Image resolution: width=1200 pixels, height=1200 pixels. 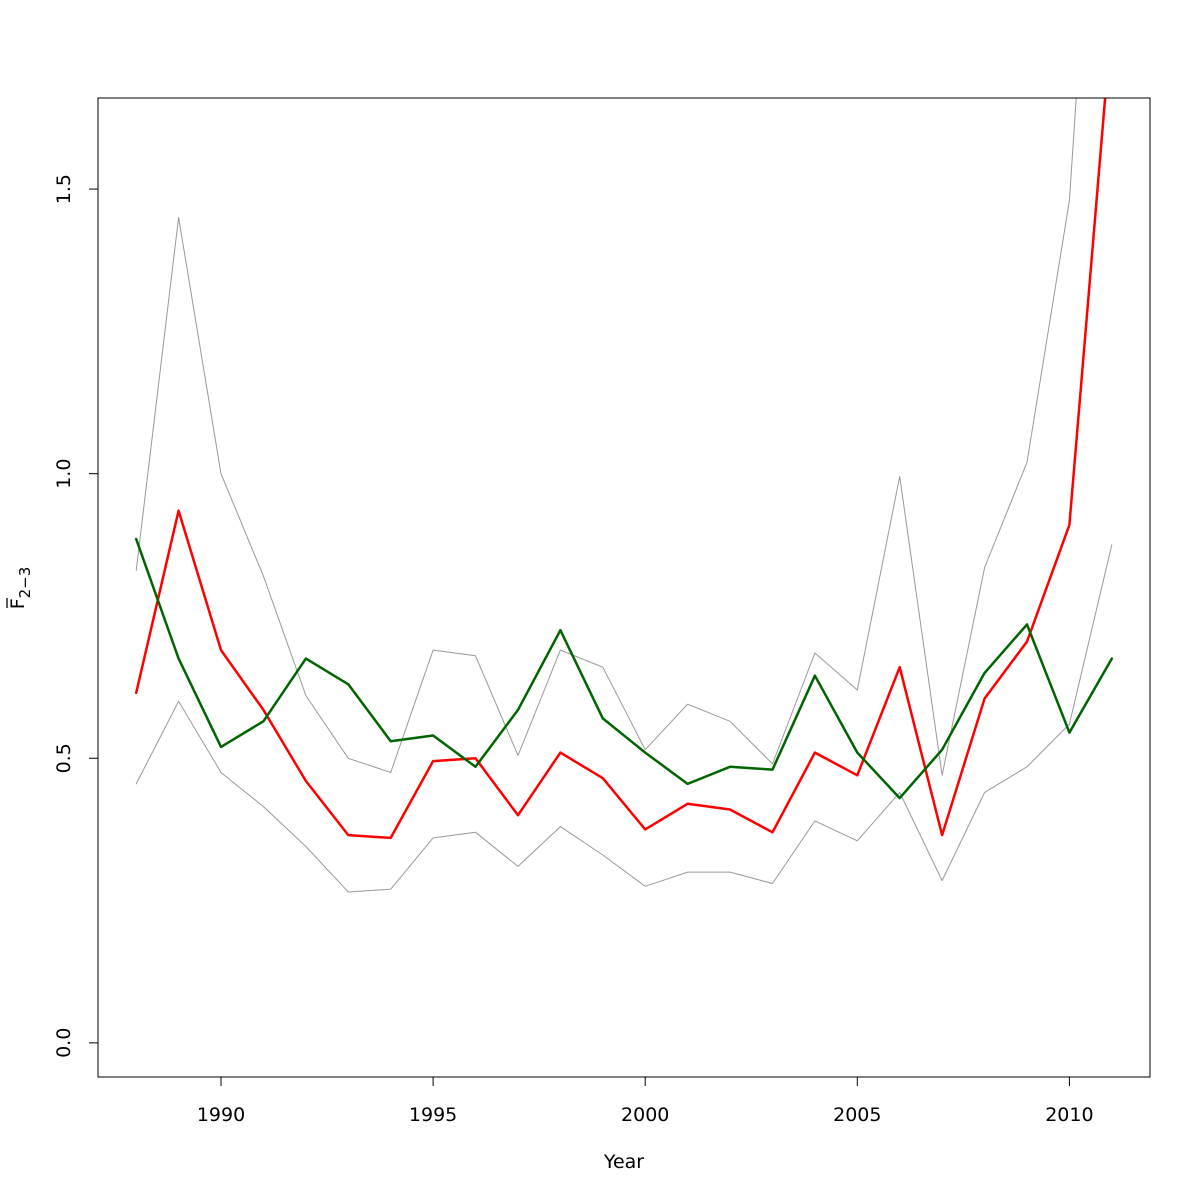 I want to click on y-axis-title-subscript: 2−3, so click(x=25, y=583).